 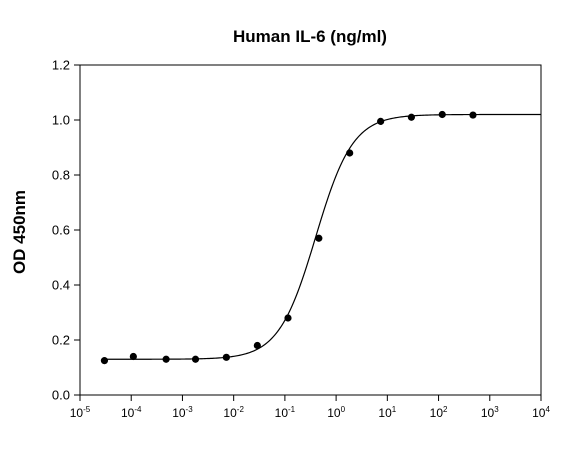 What do you see at coordinates (233, 412) in the screenshot?
I see `x-tick-label: 10⁻²` at bounding box center [233, 412].